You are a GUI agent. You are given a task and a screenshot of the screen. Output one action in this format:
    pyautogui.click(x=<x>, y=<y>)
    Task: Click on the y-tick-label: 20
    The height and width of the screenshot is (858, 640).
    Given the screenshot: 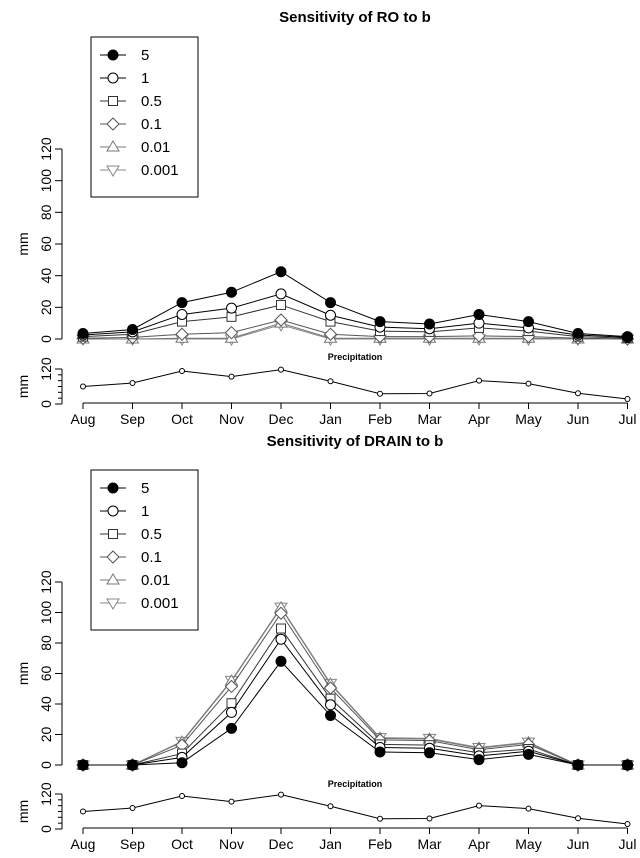 What is the action you would take?
    pyautogui.click(x=46, y=735)
    